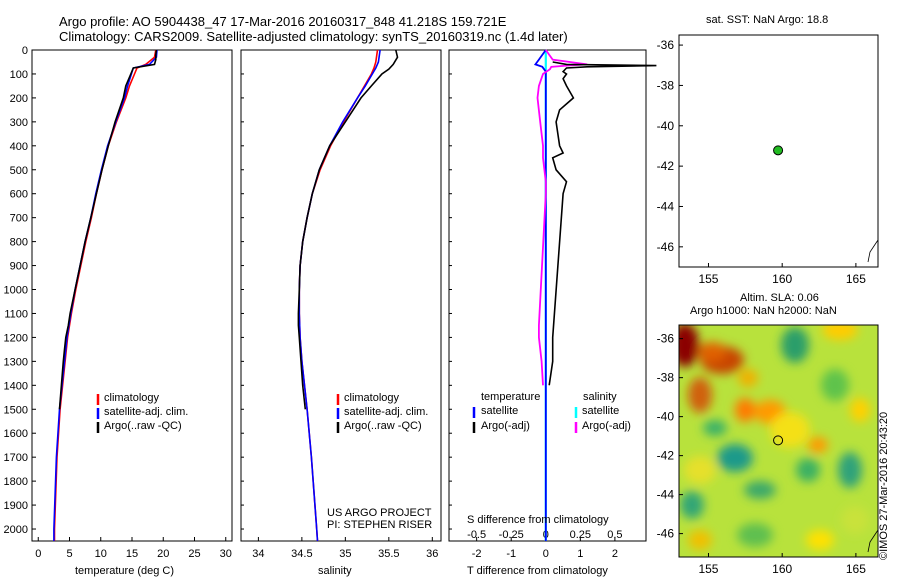  Describe the element at coordinates (778, 150) in the screenshot. I see `map-top-float-marker` at that location.